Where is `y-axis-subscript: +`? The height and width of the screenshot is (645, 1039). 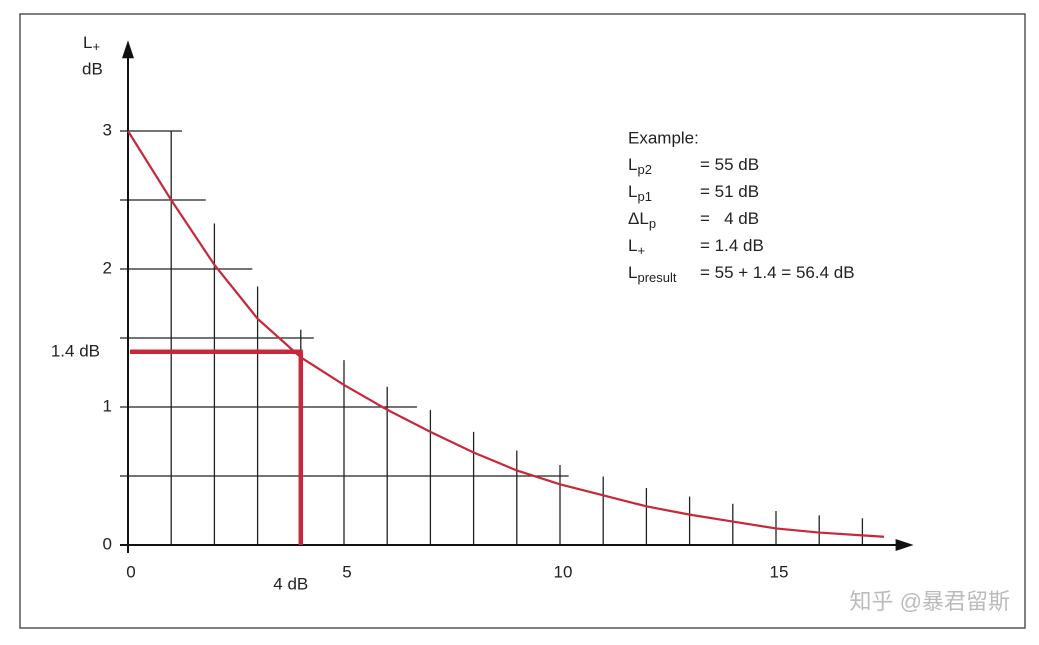 y-axis-subscript: + is located at coordinates (96, 46).